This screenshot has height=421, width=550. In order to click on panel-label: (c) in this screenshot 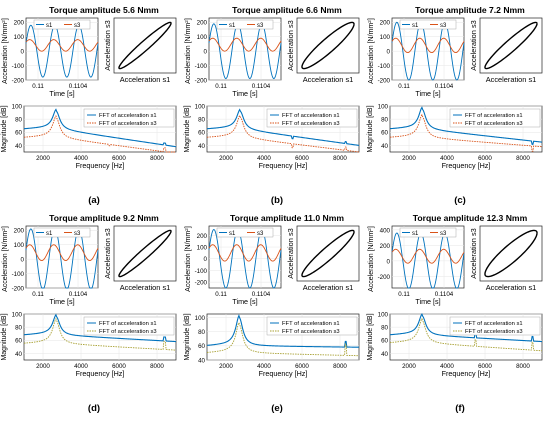, I will do `click(460, 200)`.